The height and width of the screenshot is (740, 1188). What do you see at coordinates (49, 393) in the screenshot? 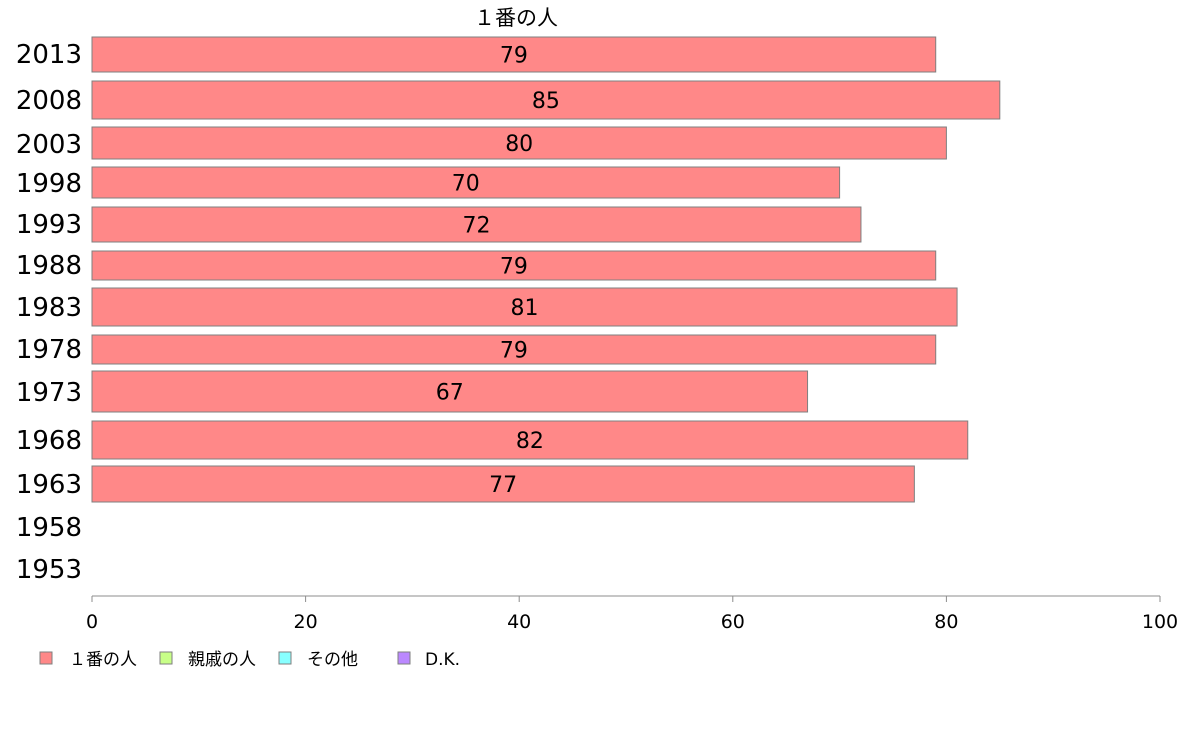
I see `category-label: 1973` at bounding box center [49, 393].